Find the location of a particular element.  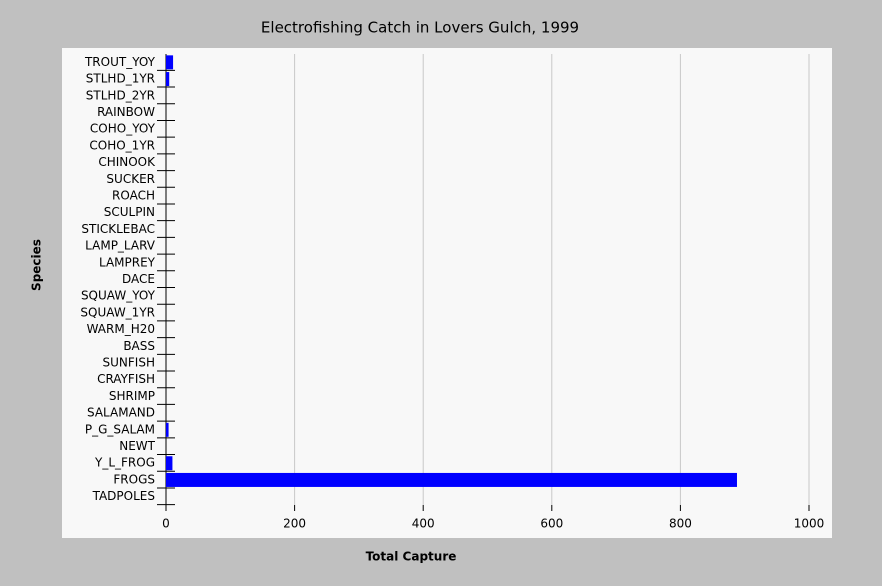

y-tick-label: STLHD_1YR is located at coordinates (120, 79).